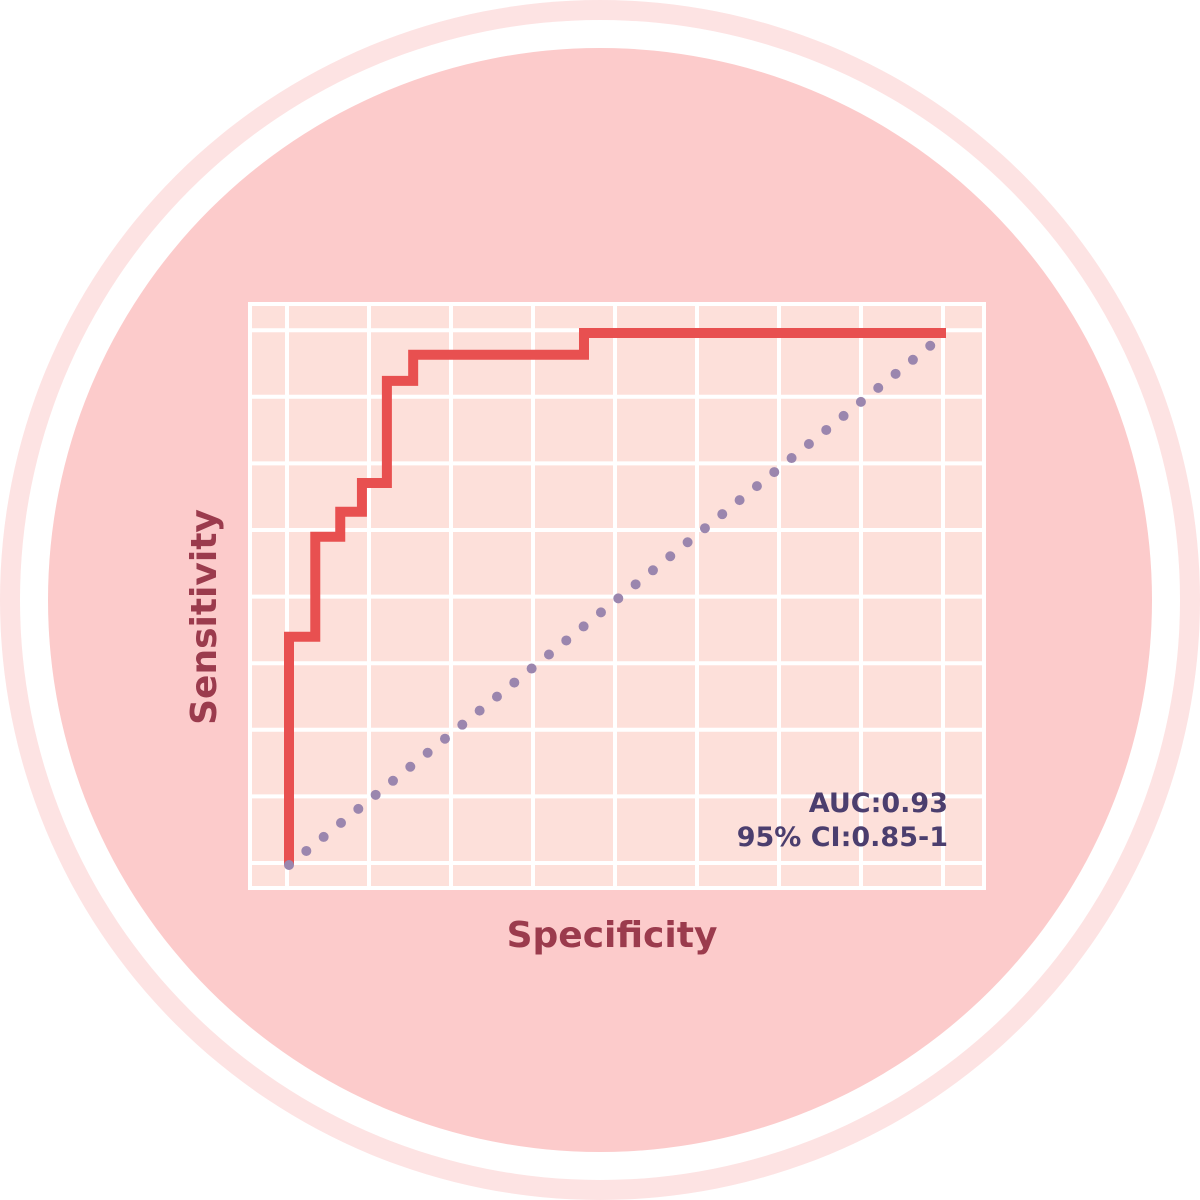  I want to click on auc-annotation: AUC:0.93, so click(878, 803).